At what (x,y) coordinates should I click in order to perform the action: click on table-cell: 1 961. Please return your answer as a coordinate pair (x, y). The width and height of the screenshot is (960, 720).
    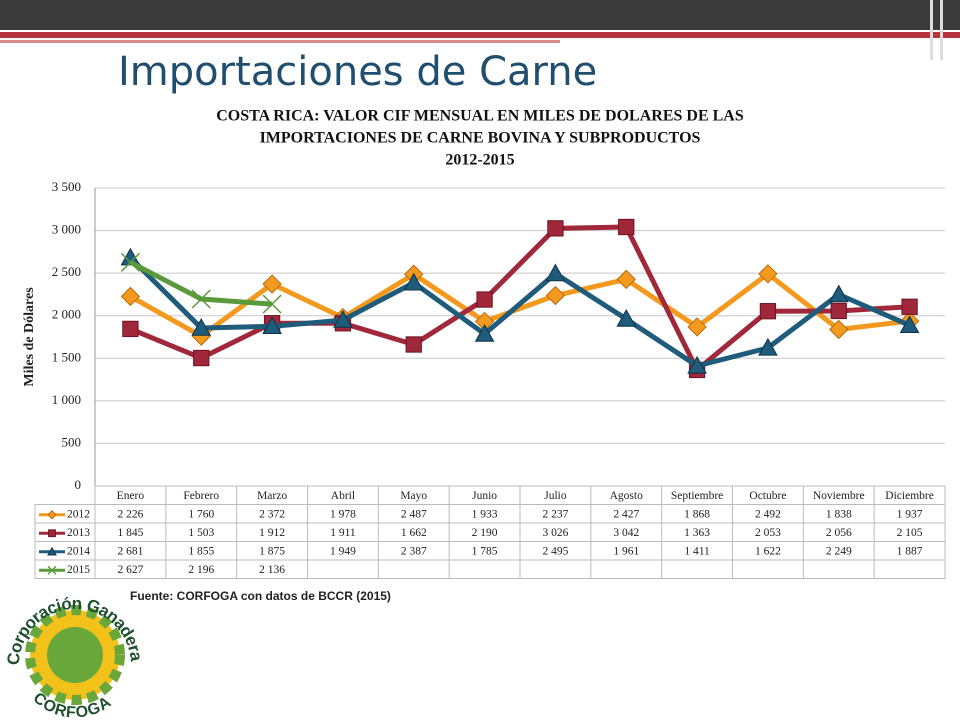
    Looking at the image, I should click on (626, 551).